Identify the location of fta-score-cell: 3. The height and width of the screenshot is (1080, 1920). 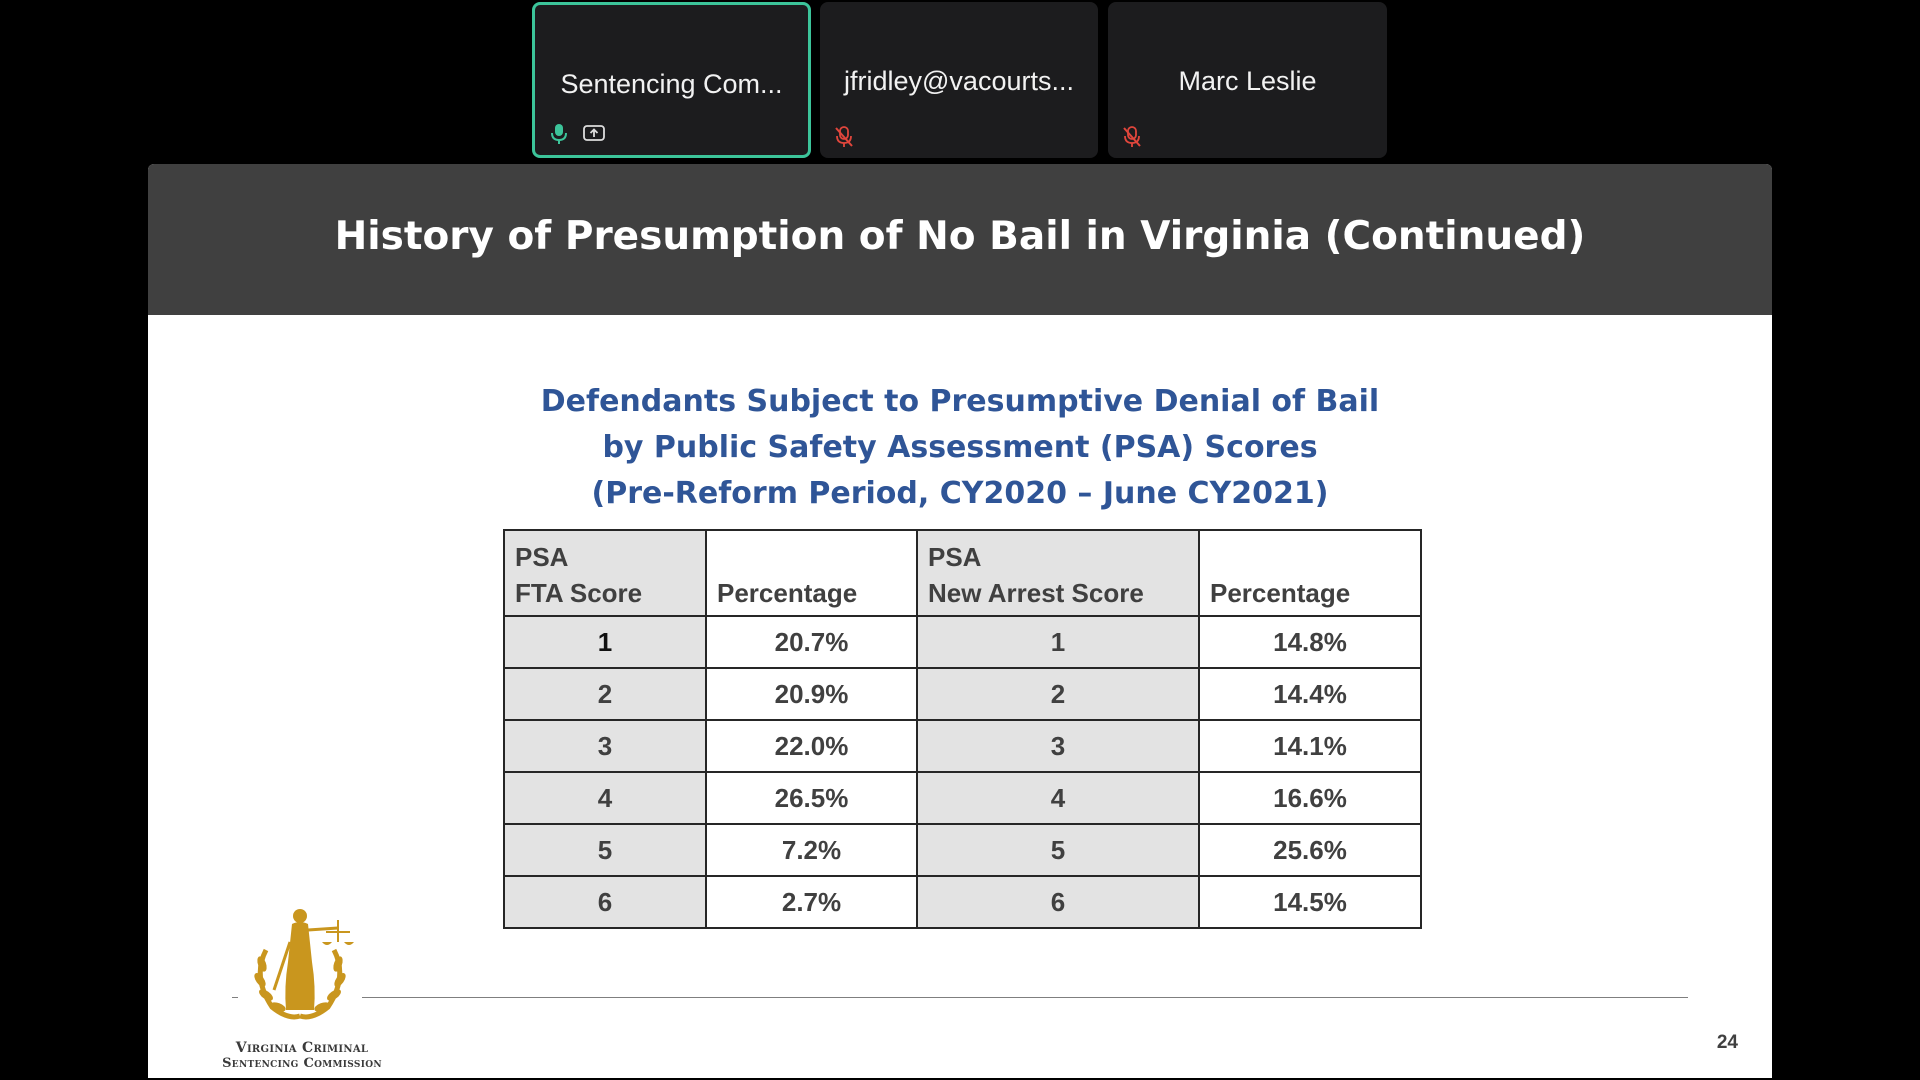
(605, 746).